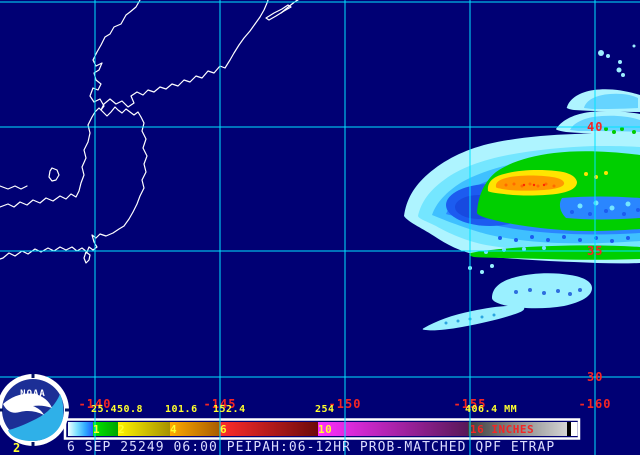 The width and height of the screenshot is (640, 455). What do you see at coordinates (595, 404) in the screenshot?
I see `longitude-label-160: -160` at bounding box center [595, 404].